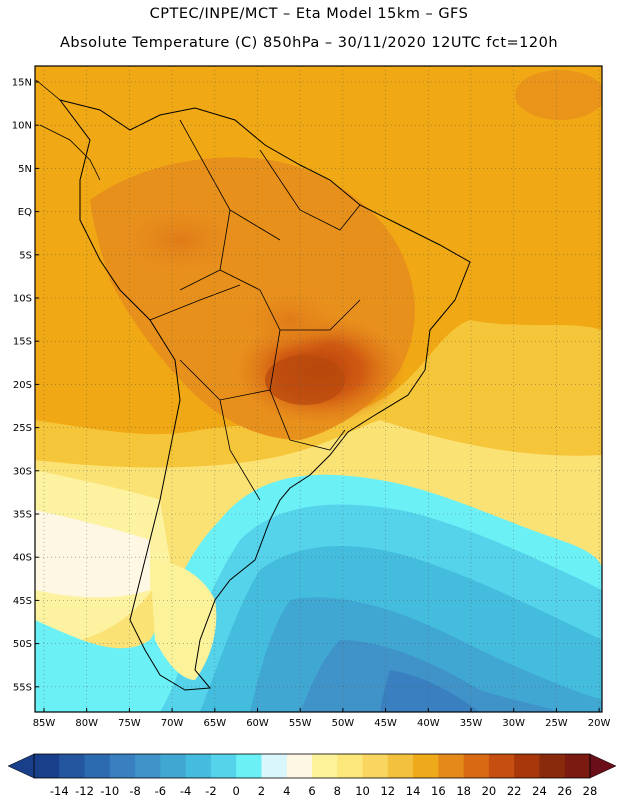  I want to click on colorbar-tick-label: 8, so click(337, 791).